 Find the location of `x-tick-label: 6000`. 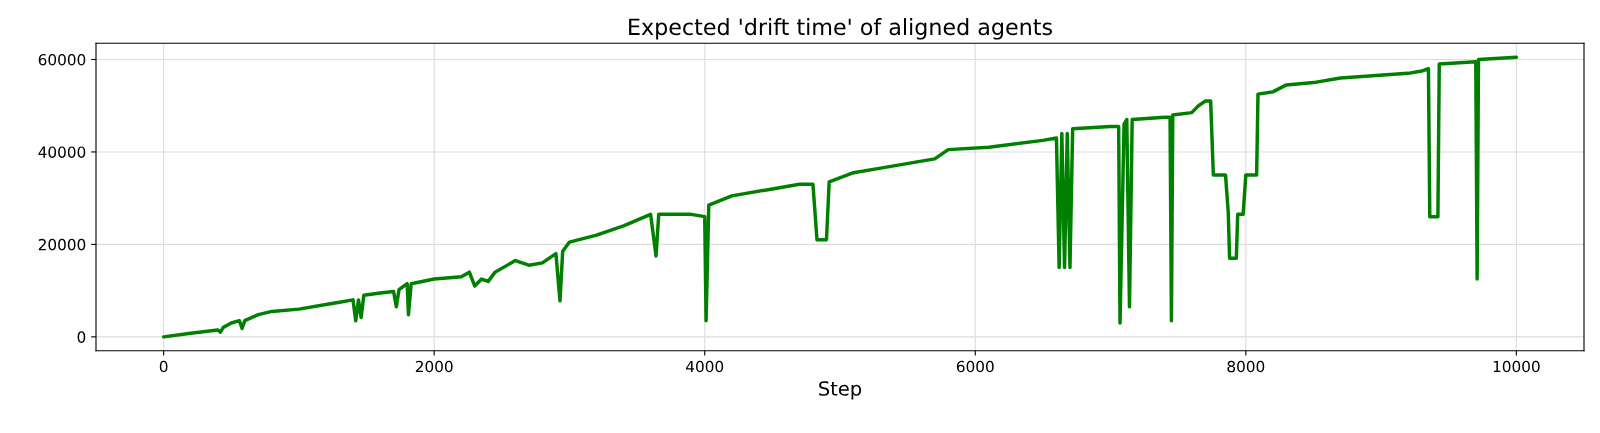

x-tick-label: 6000 is located at coordinates (975, 366).